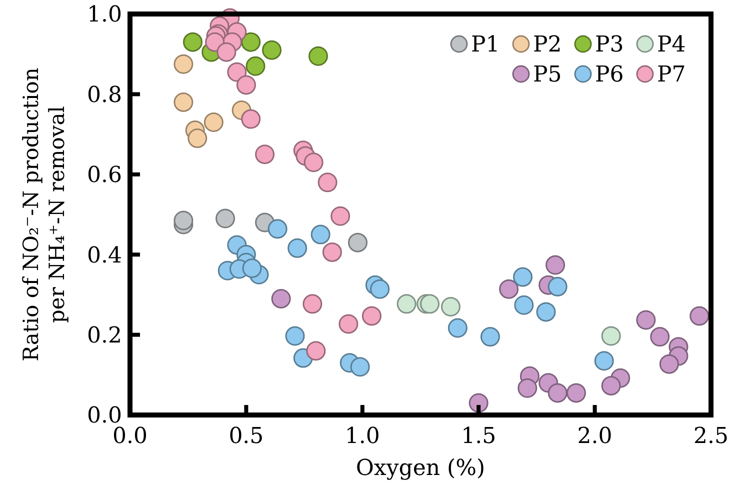 The width and height of the screenshot is (733, 489). Describe the element at coordinates (594, 436) in the screenshot. I see `x-tick-label: 2.0` at that location.